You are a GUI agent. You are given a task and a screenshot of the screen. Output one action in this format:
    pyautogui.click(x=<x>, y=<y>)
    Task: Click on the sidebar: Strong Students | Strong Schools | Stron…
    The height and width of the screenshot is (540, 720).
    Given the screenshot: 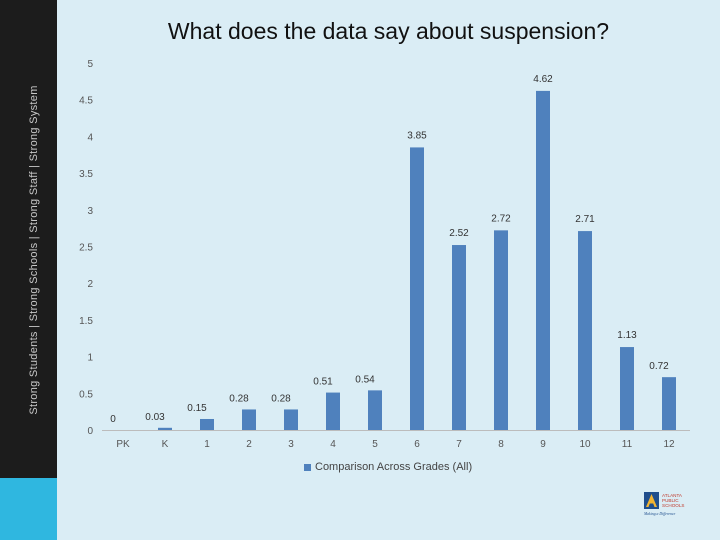 What is the action you would take?
    pyautogui.click(x=28, y=270)
    